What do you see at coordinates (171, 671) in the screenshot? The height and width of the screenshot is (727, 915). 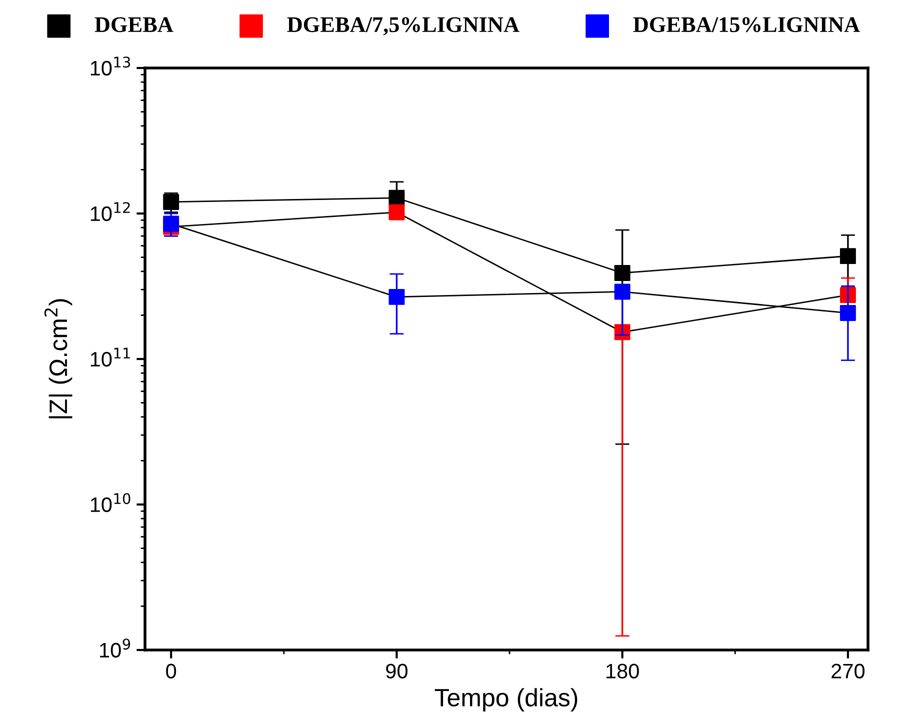 I see `x-tick-label: 0` at bounding box center [171, 671].